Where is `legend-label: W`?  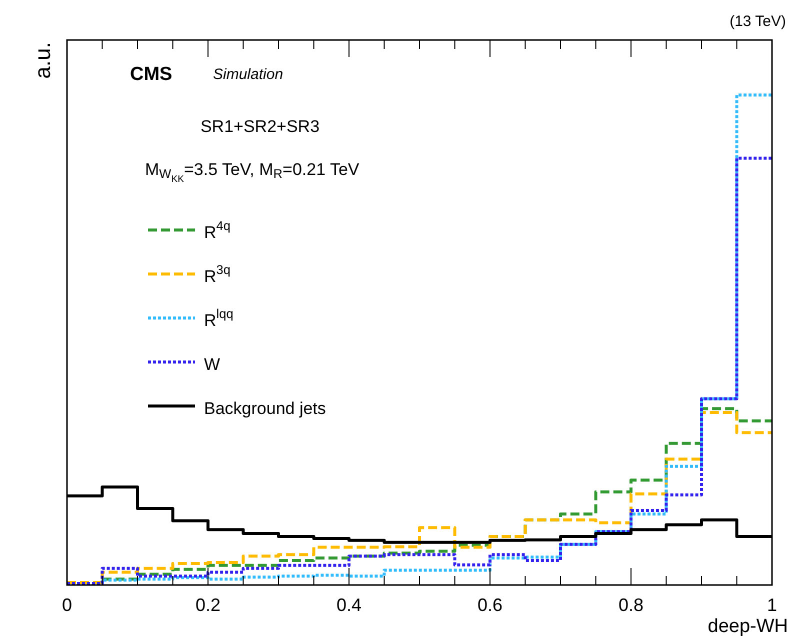
legend-label: W is located at coordinates (212, 364).